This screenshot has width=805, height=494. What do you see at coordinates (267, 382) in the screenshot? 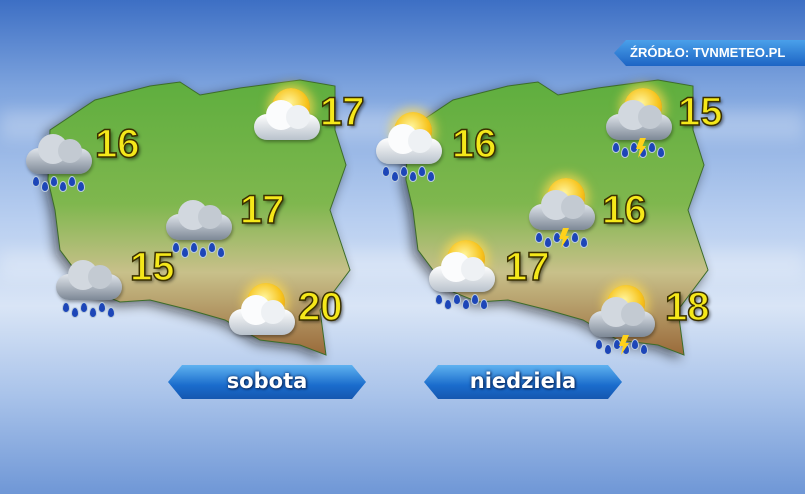
I see `day-label-sobota: sobota` at bounding box center [267, 382].